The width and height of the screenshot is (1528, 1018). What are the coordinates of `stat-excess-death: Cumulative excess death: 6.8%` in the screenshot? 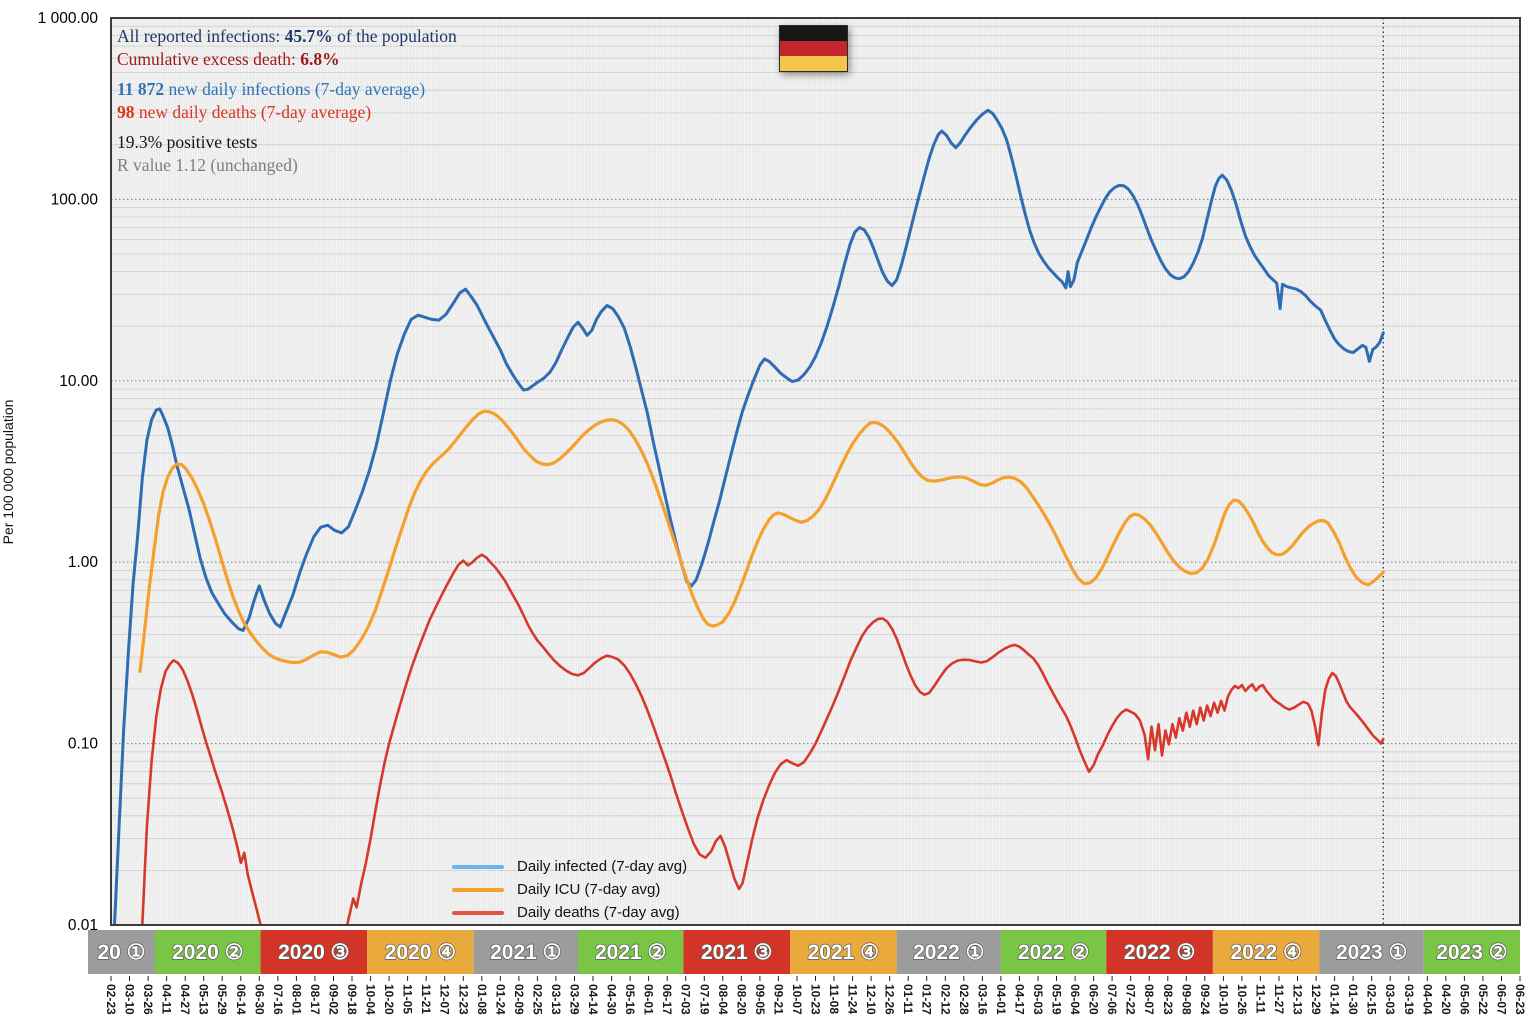 It's located at (287, 59).